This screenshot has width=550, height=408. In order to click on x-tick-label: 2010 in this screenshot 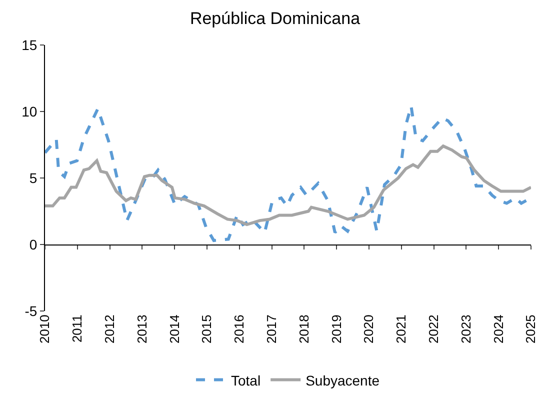, I will do `click(44, 329)`.